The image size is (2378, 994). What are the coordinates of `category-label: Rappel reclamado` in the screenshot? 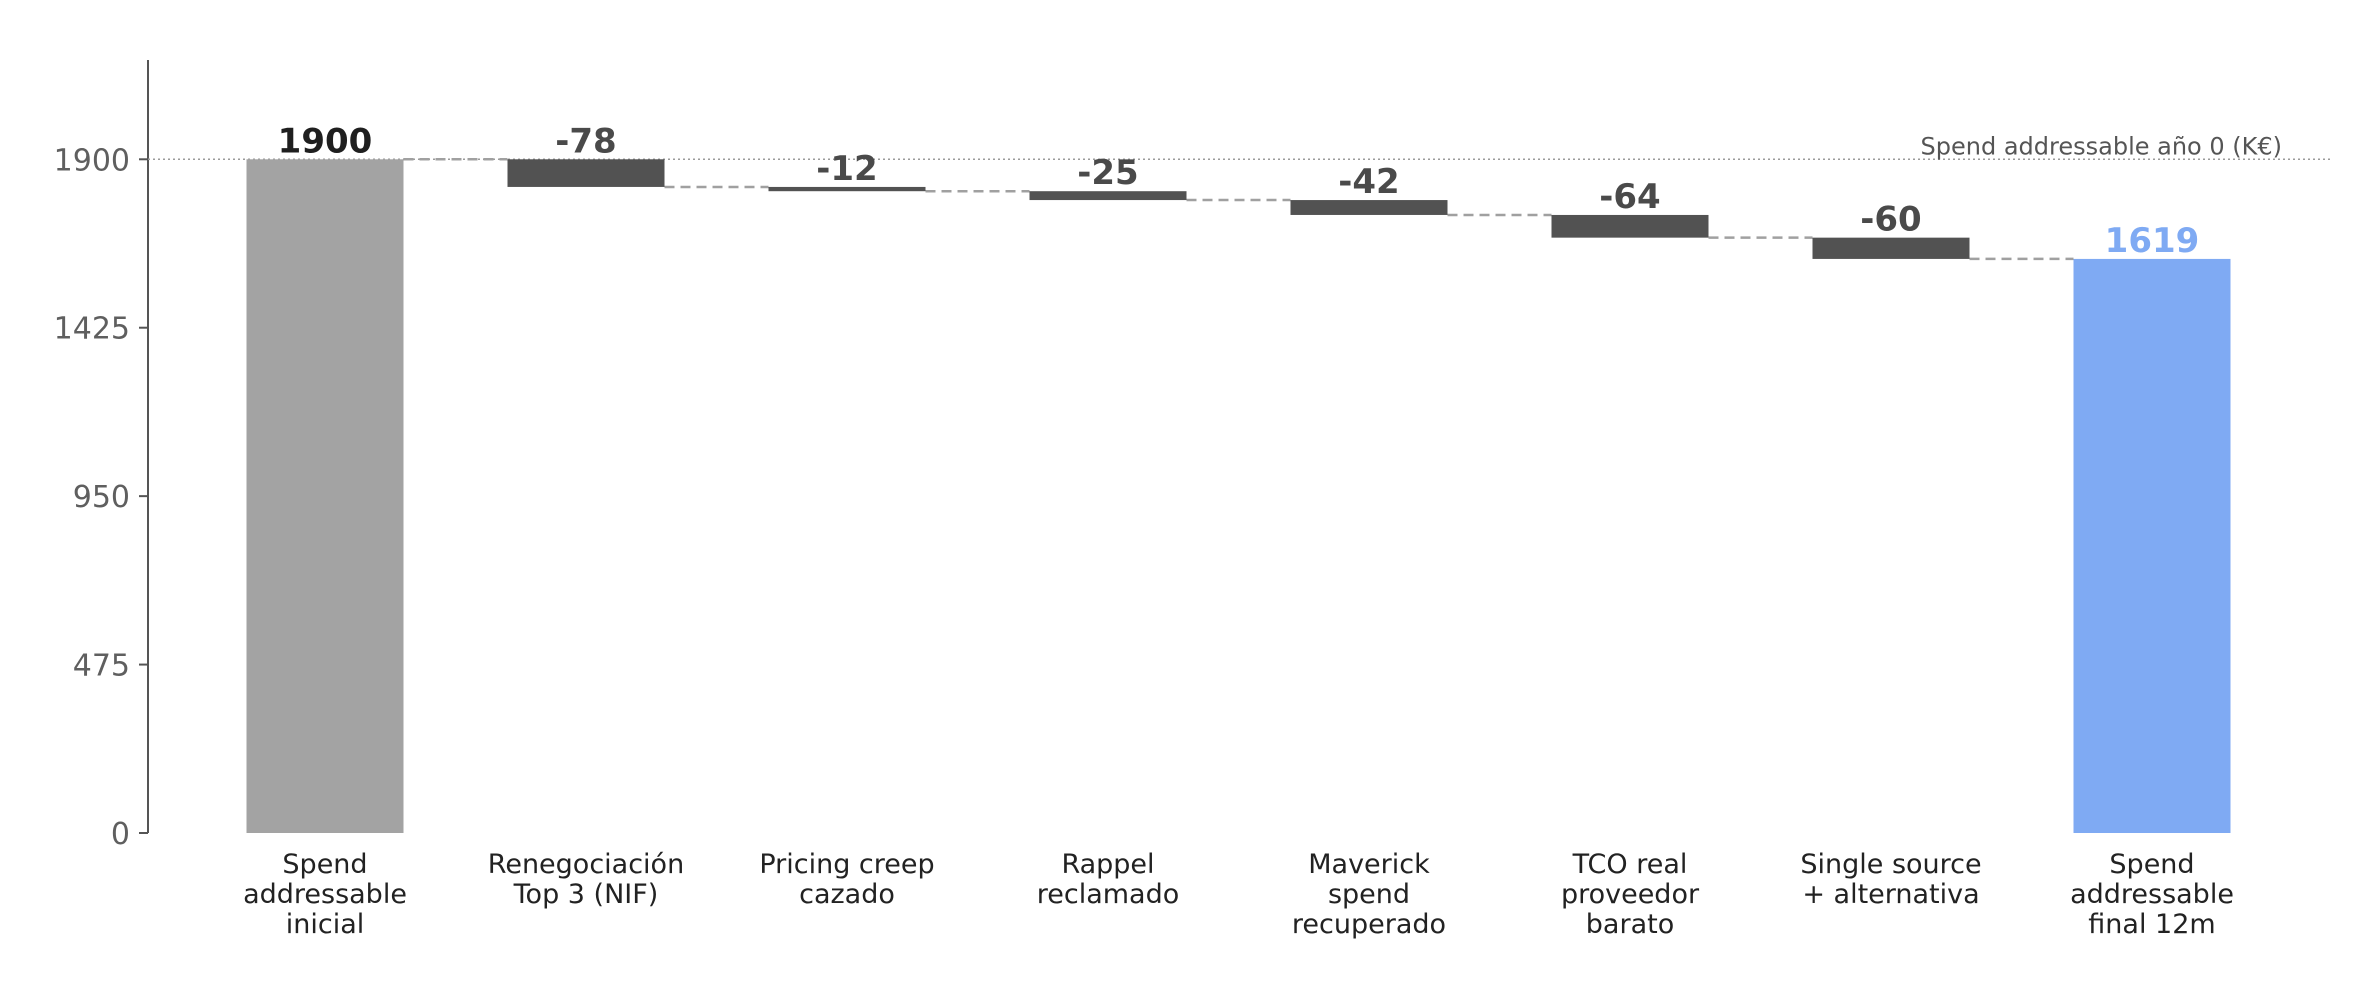 It's located at (1108, 879).